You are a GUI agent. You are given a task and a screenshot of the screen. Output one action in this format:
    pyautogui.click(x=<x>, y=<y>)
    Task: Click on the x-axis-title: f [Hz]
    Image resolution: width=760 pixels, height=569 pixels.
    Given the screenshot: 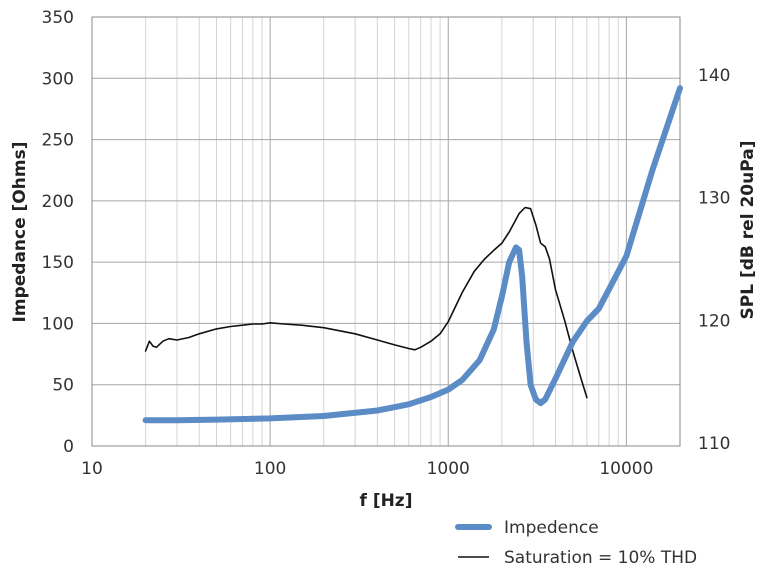 What is the action you would take?
    pyautogui.click(x=386, y=501)
    